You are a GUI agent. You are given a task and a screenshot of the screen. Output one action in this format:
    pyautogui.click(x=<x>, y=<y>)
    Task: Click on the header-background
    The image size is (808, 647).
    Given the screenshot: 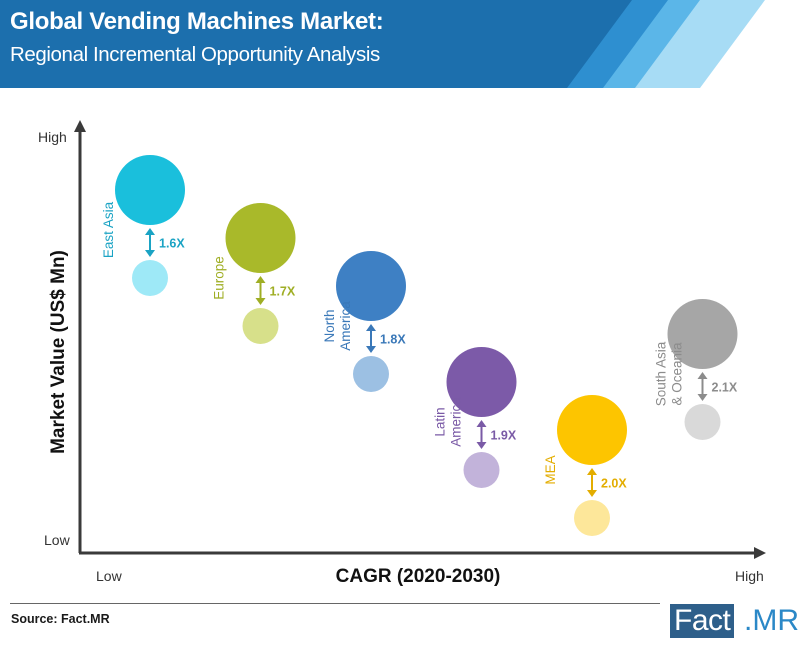 What is the action you would take?
    pyautogui.click(x=382, y=44)
    